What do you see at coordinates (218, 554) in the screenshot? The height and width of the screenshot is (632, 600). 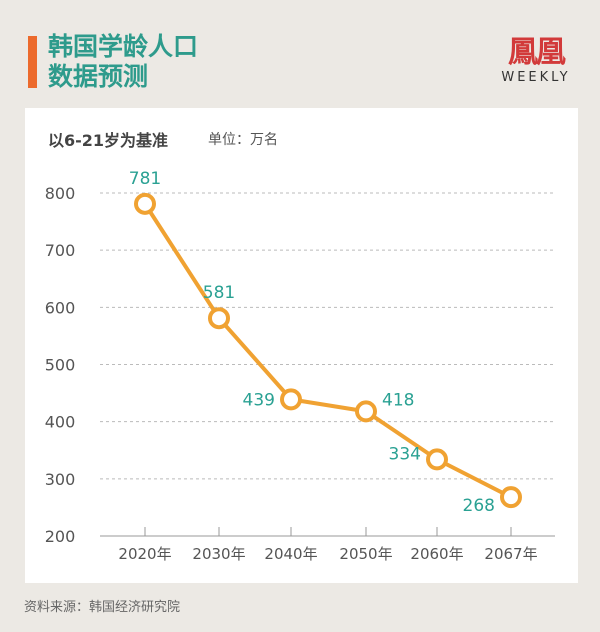 I see `x-tick-label: 2030年` at bounding box center [218, 554].